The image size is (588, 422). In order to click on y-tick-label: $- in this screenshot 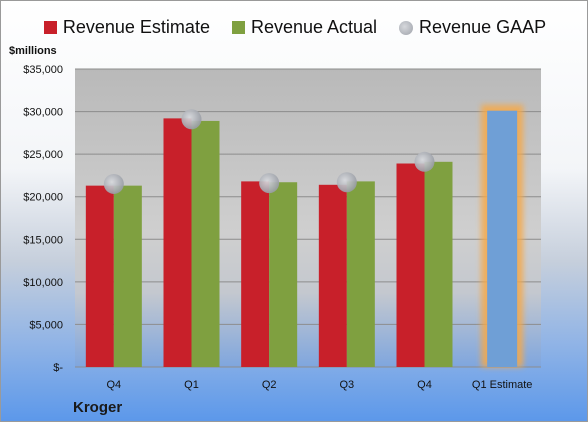, I will do `click(58, 368)`.